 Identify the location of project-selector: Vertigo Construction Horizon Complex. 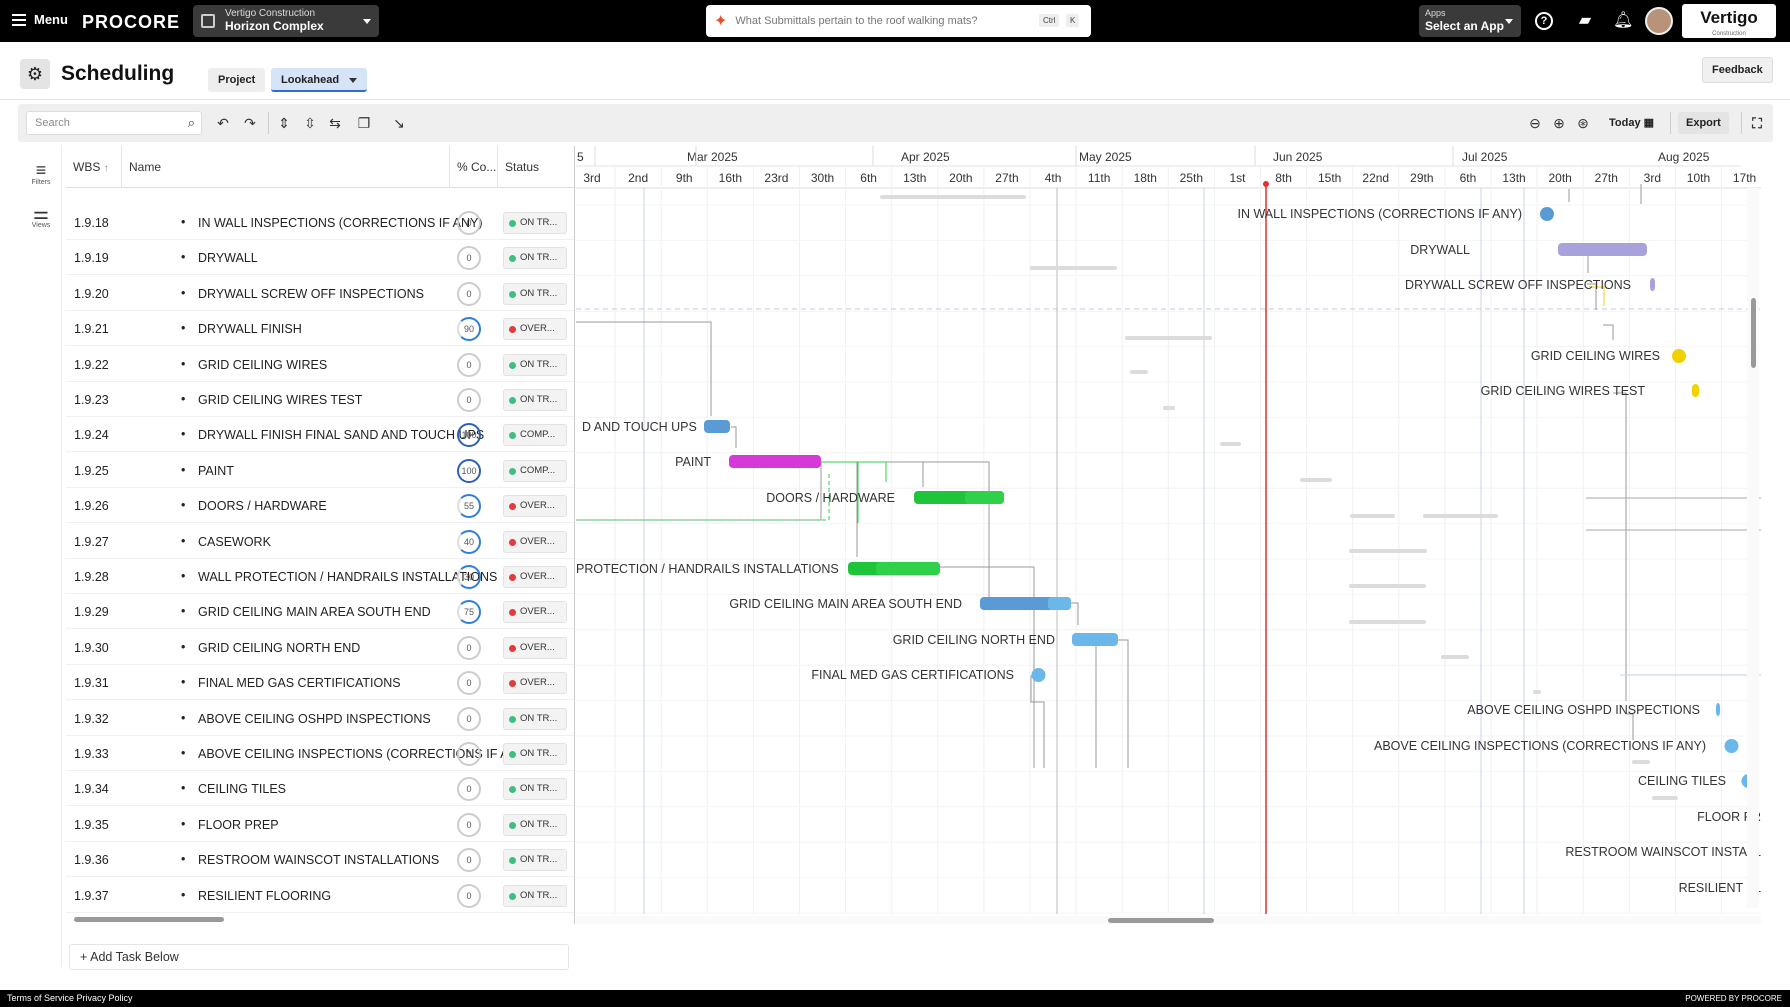
(286, 21).